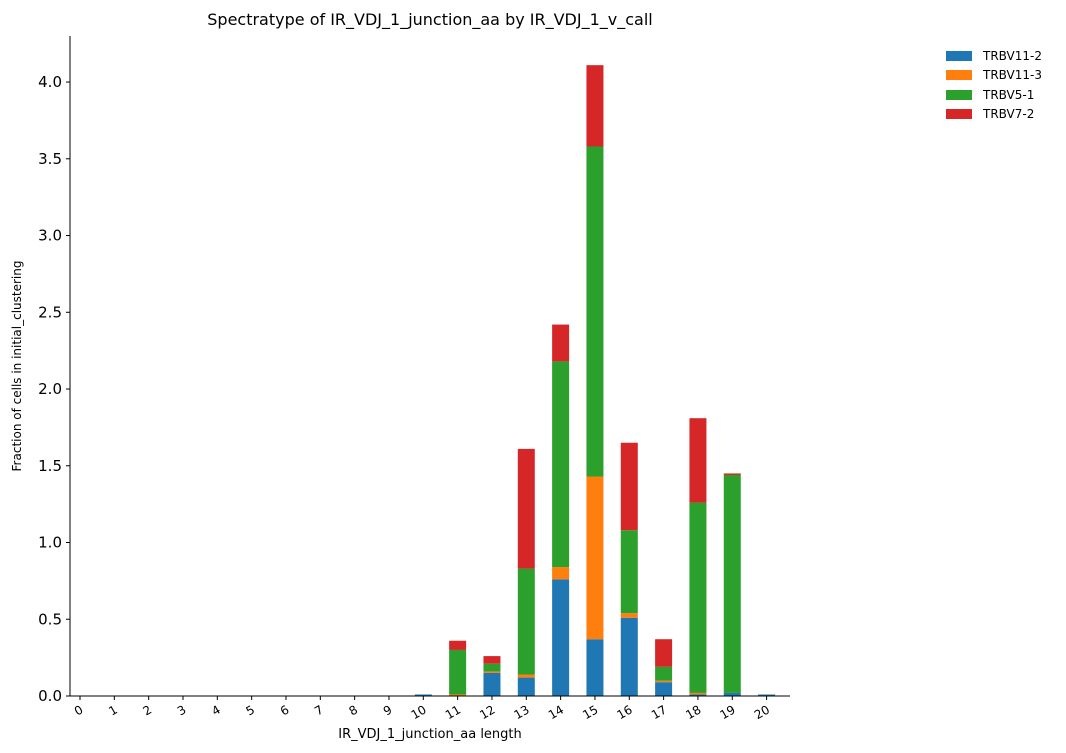 The image size is (1066, 753). I want to click on y-tick-label: 2.5, so click(50, 312).